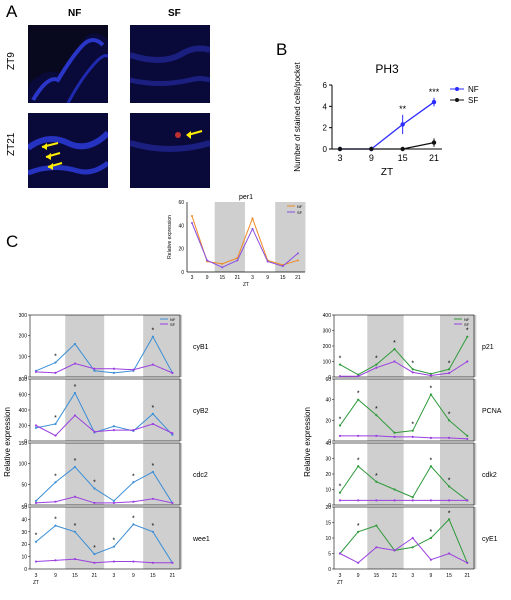  I want to click on micrograph-sf-zt9, so click(170, 64).